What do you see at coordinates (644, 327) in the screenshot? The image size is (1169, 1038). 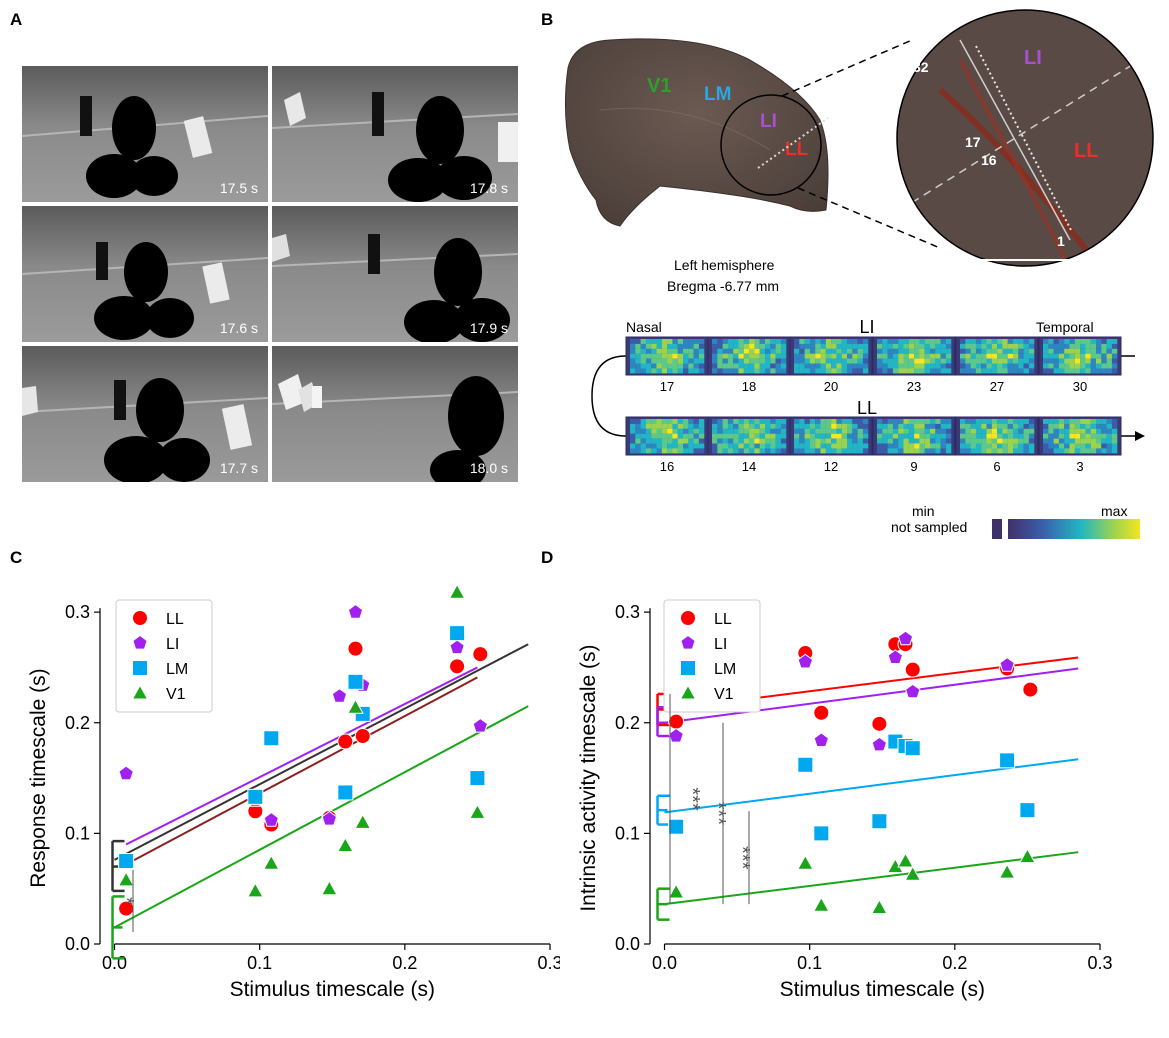 I see `nasal-label: Nasal` at bounding box center [644, 327].